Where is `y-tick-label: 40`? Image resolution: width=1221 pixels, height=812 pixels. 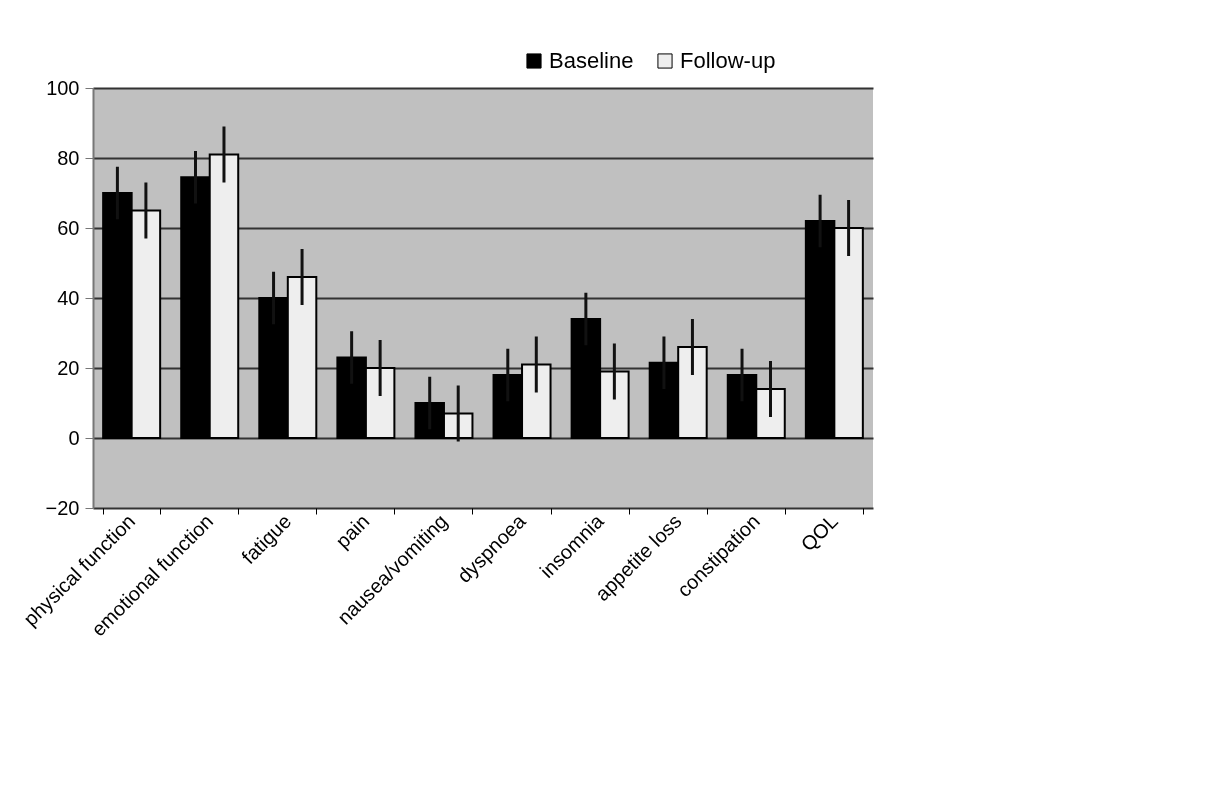 y-tick-label: 40 is located at coordinates (68, 297).